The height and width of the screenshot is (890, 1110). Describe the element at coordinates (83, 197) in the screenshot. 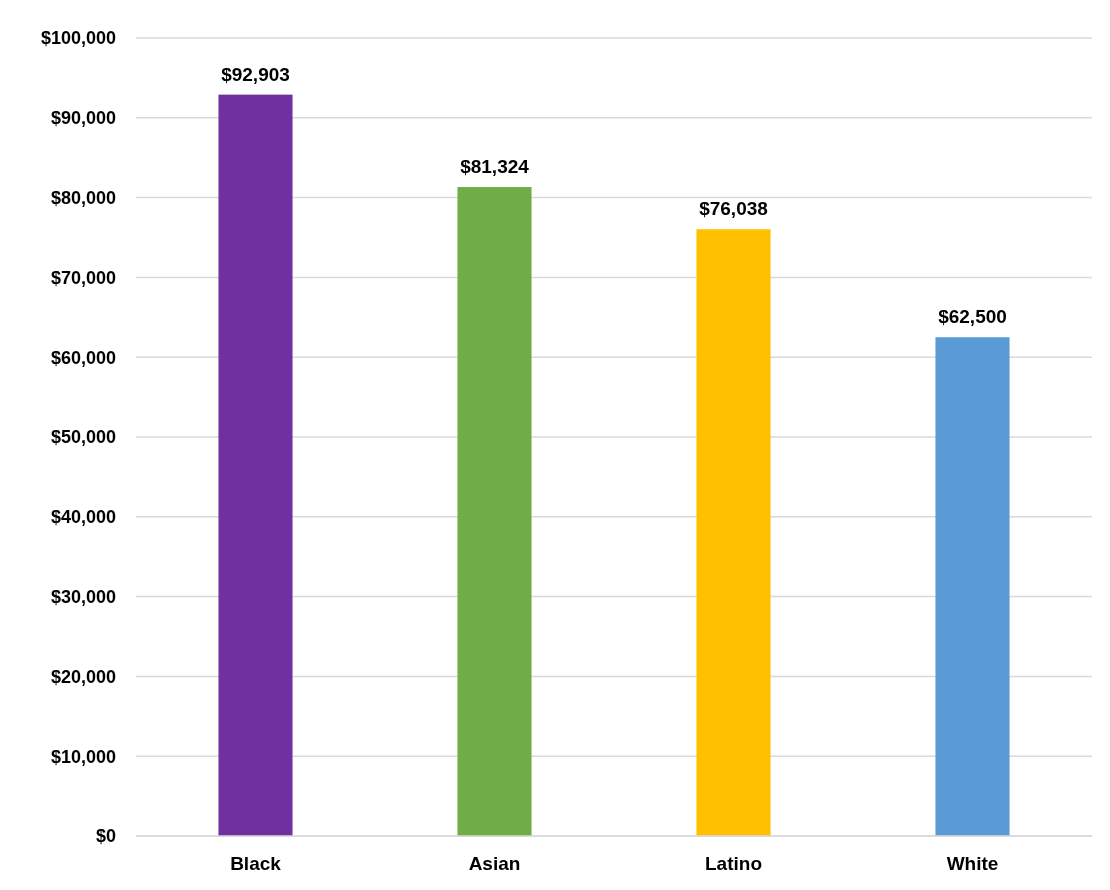

I see `y-tick-label: $80,000` at that location.